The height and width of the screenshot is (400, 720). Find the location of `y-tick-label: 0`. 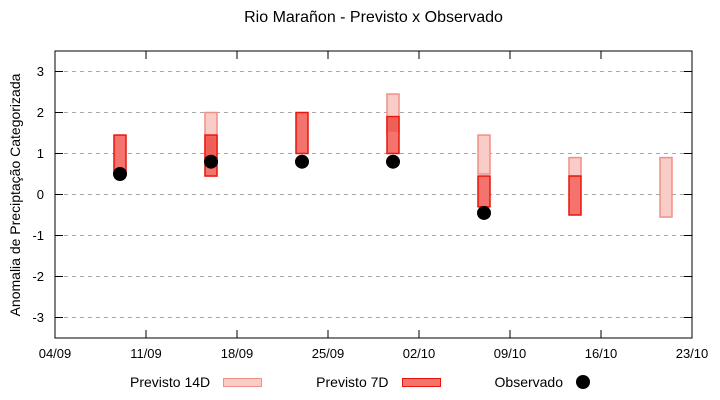

y-tick-label: 0 is located at coordinates (40, 194).